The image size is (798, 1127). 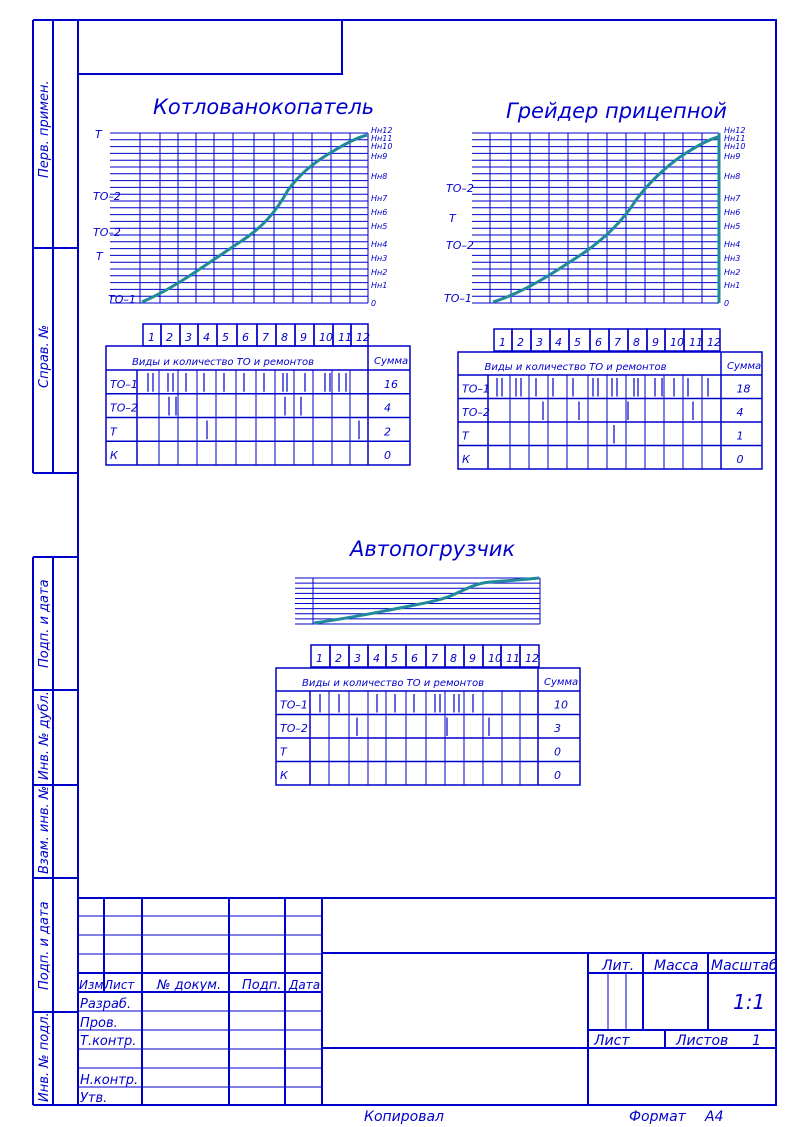 What do you see at coordinates (109, 1080) in the screenshot?
I see `row-nkontr: Н.контр.` at bounding box center [109, 1080].